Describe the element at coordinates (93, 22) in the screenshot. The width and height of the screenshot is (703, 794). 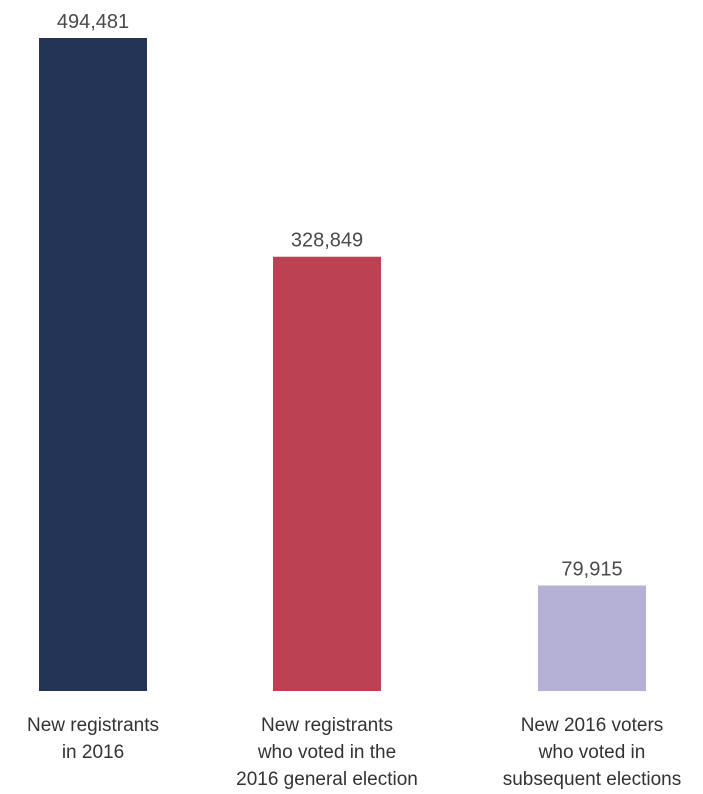
I see `value-label-1: 494,481` at that location.